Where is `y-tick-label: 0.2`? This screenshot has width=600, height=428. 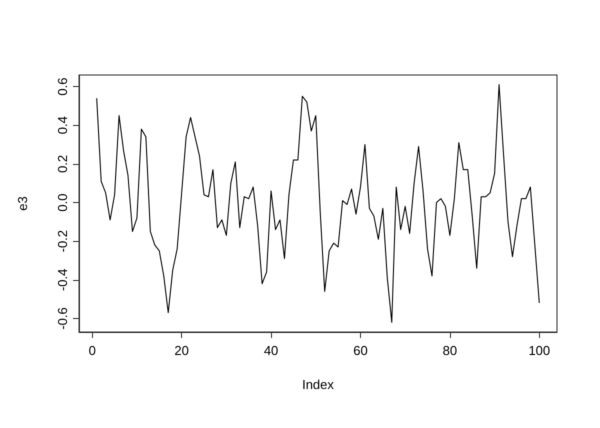 y-tick-label: 0.2 is located at coordinates (62, 163).